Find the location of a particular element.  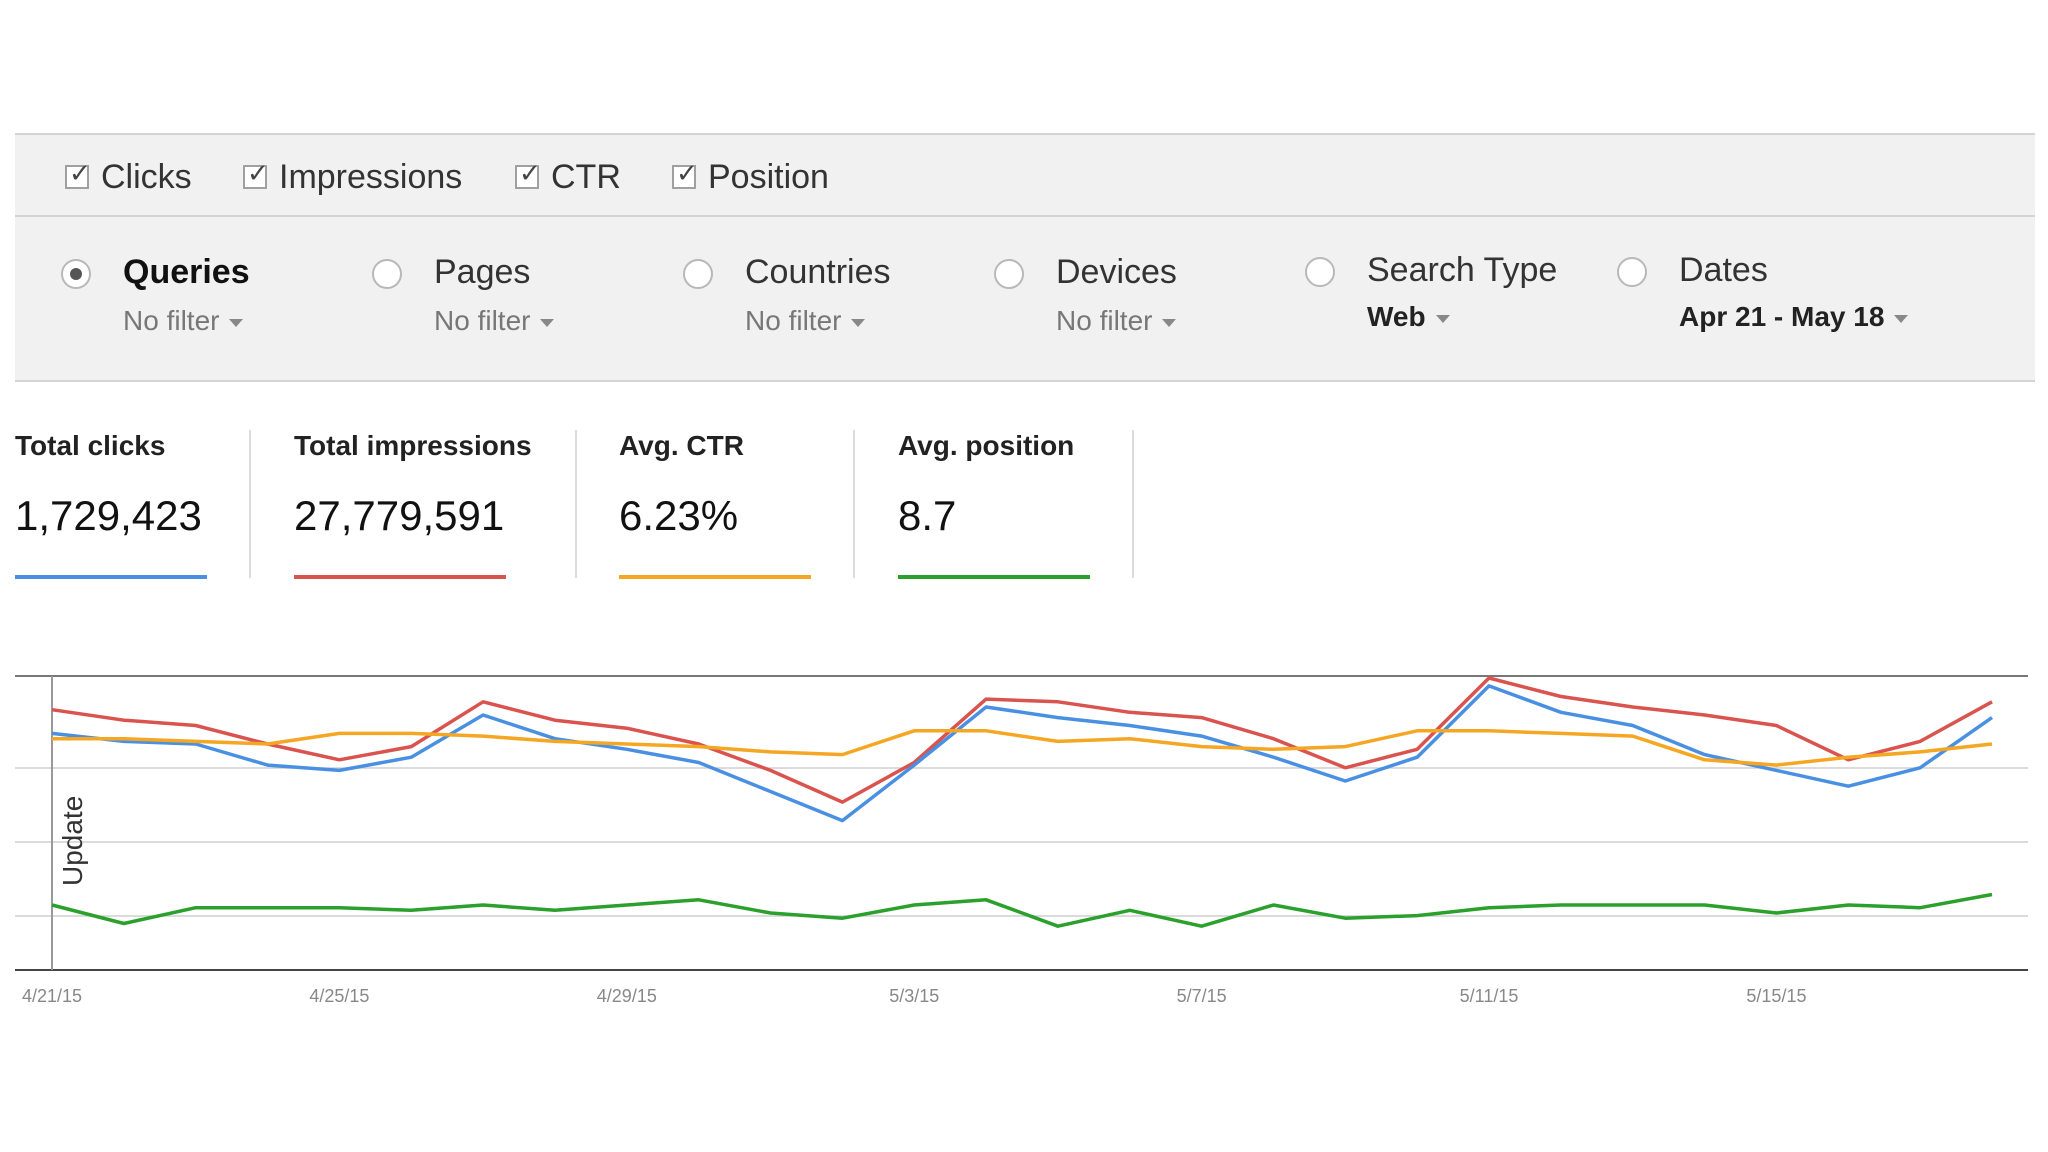

devices-filter-value: No filter is located at coordinates (1104, 320).